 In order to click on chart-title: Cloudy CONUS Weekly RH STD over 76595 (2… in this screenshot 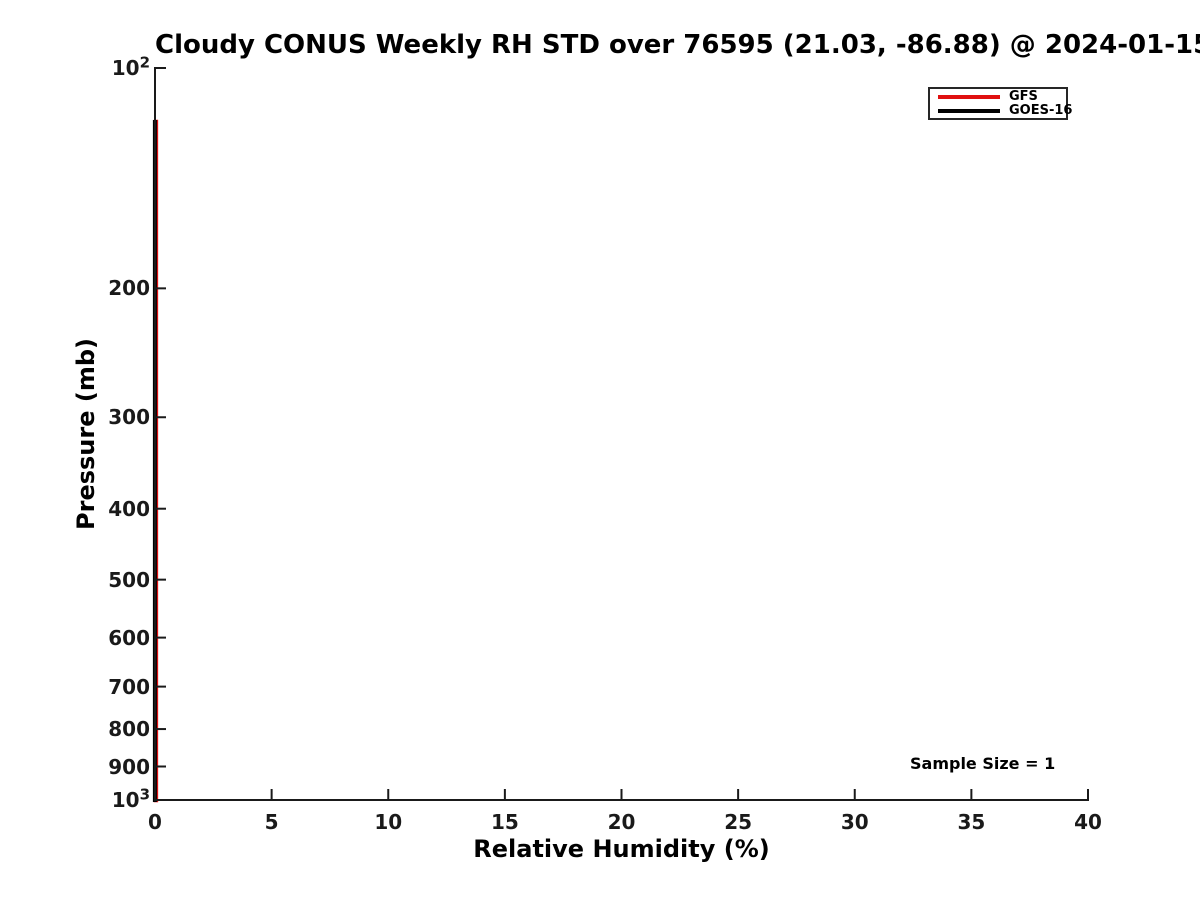, I will do `click(677, 45)`.